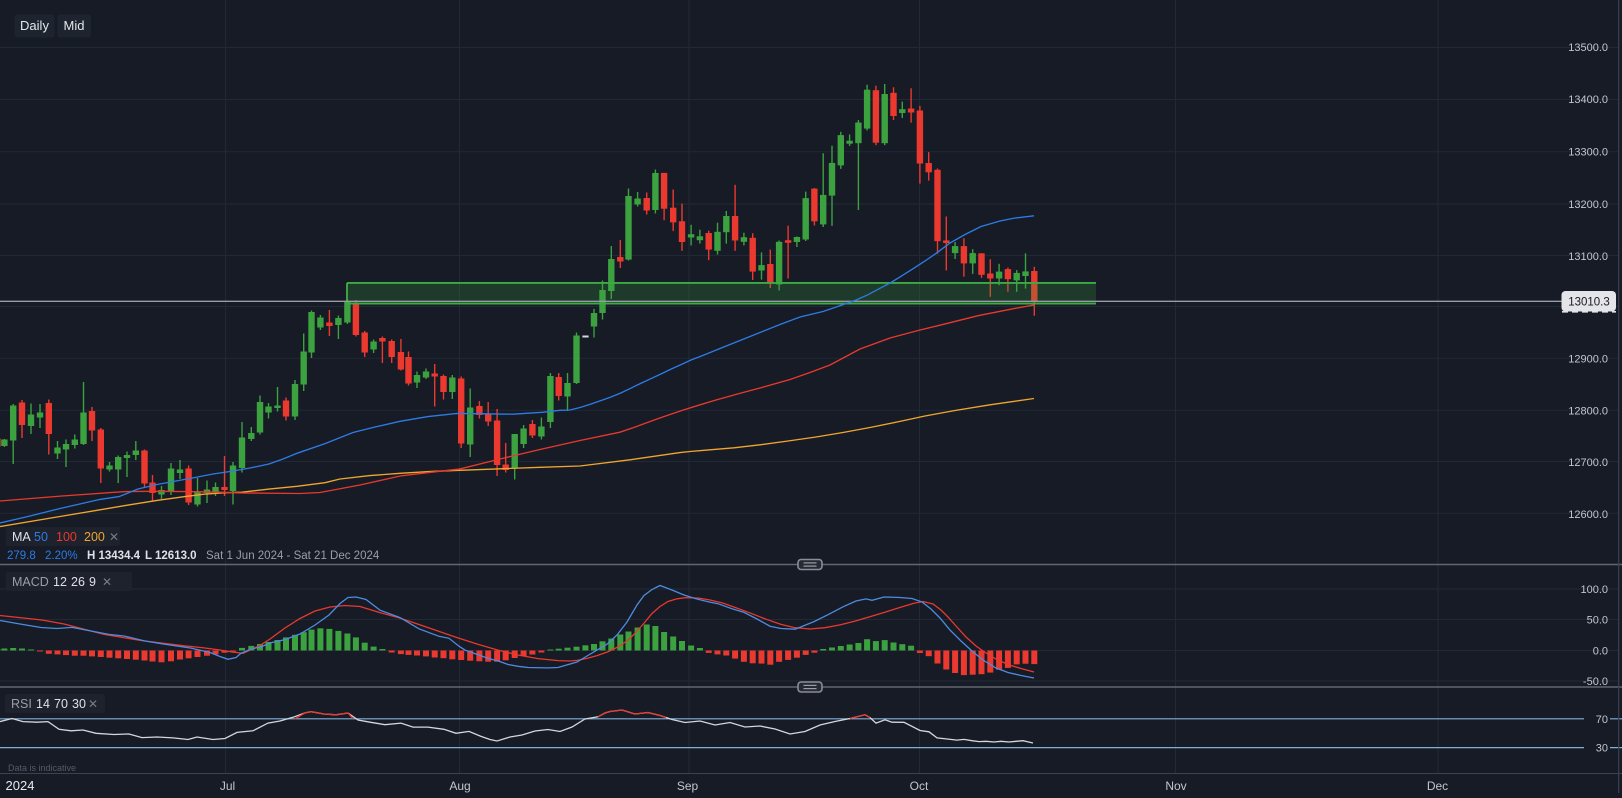 The image size is (1622, 798). What do you see at coordinates (1597, 621) in the screenshot?
I see `svg-text: 50.0` at bounding box center [1597, 621].